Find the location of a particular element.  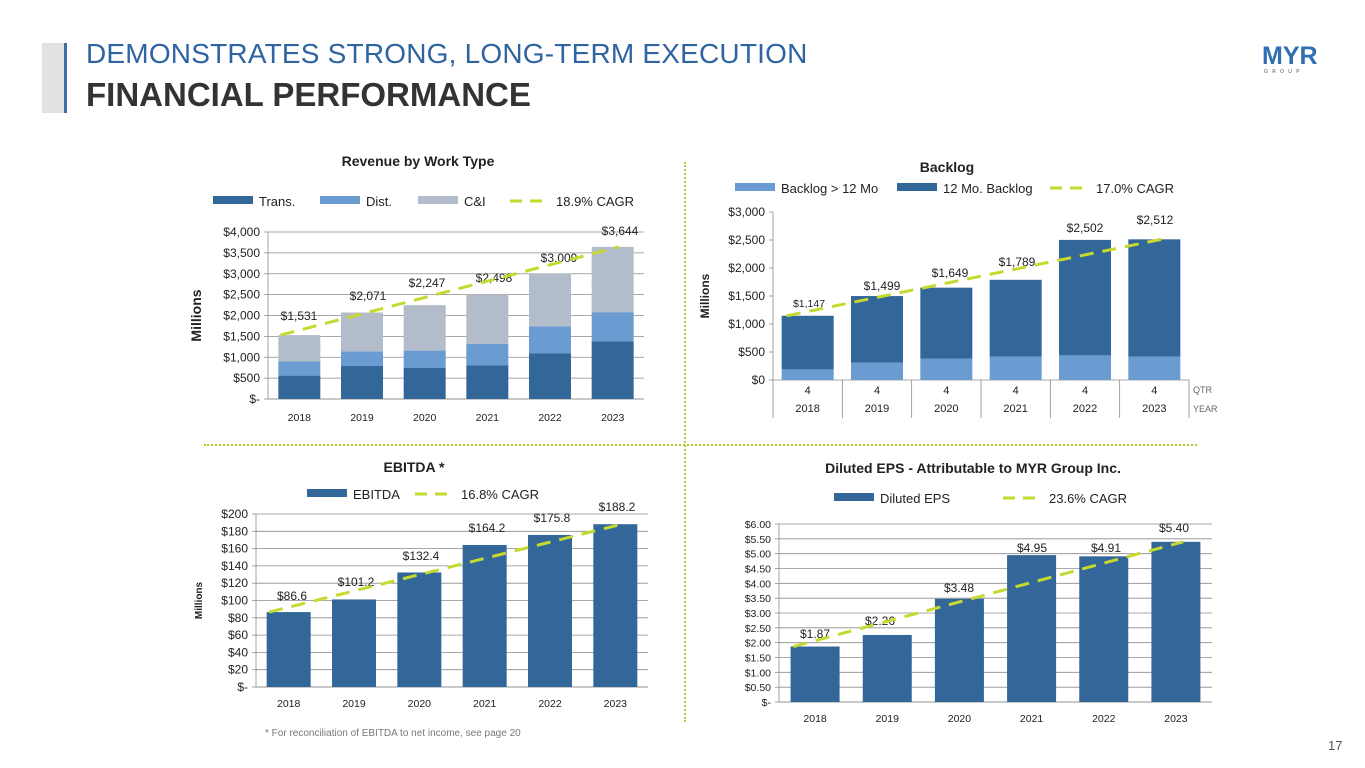

data-label: $2,247 is located at coordinates (427, 283).